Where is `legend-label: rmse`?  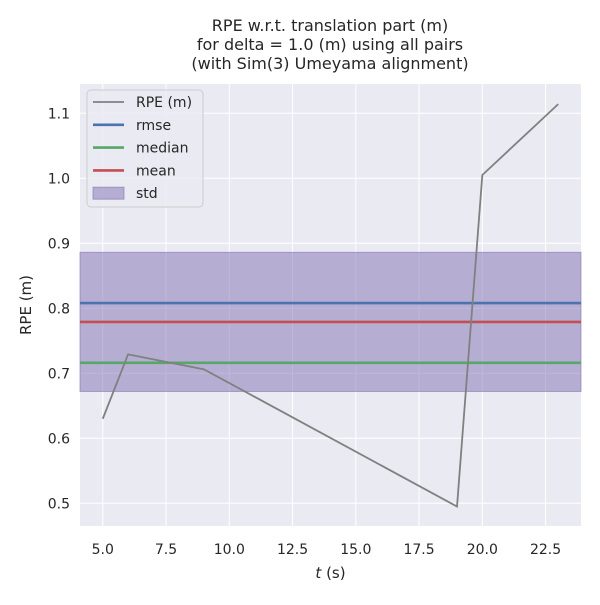 legend-label: rmse is located at coordinates (153, 126).